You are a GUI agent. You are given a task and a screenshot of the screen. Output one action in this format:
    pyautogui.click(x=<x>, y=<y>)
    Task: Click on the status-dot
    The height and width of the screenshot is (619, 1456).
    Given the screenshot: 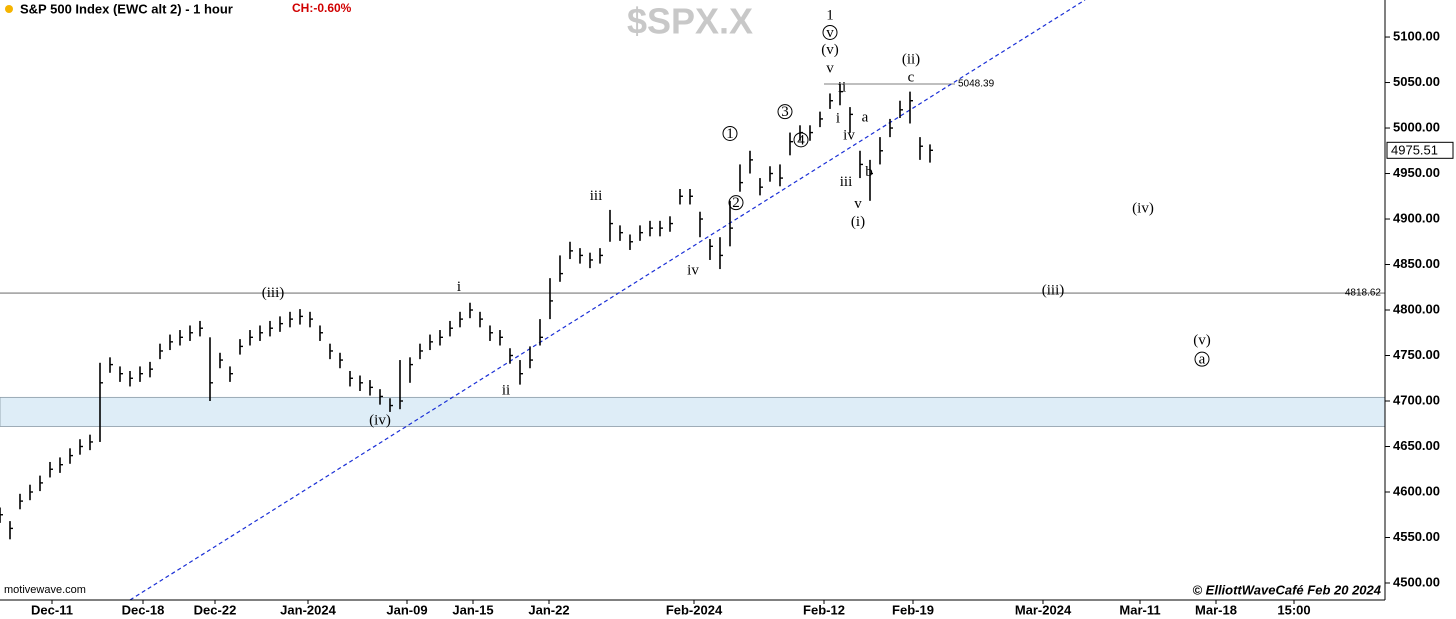 What is the action you would take?
    pyautogui.click(x=9, y=9)
    